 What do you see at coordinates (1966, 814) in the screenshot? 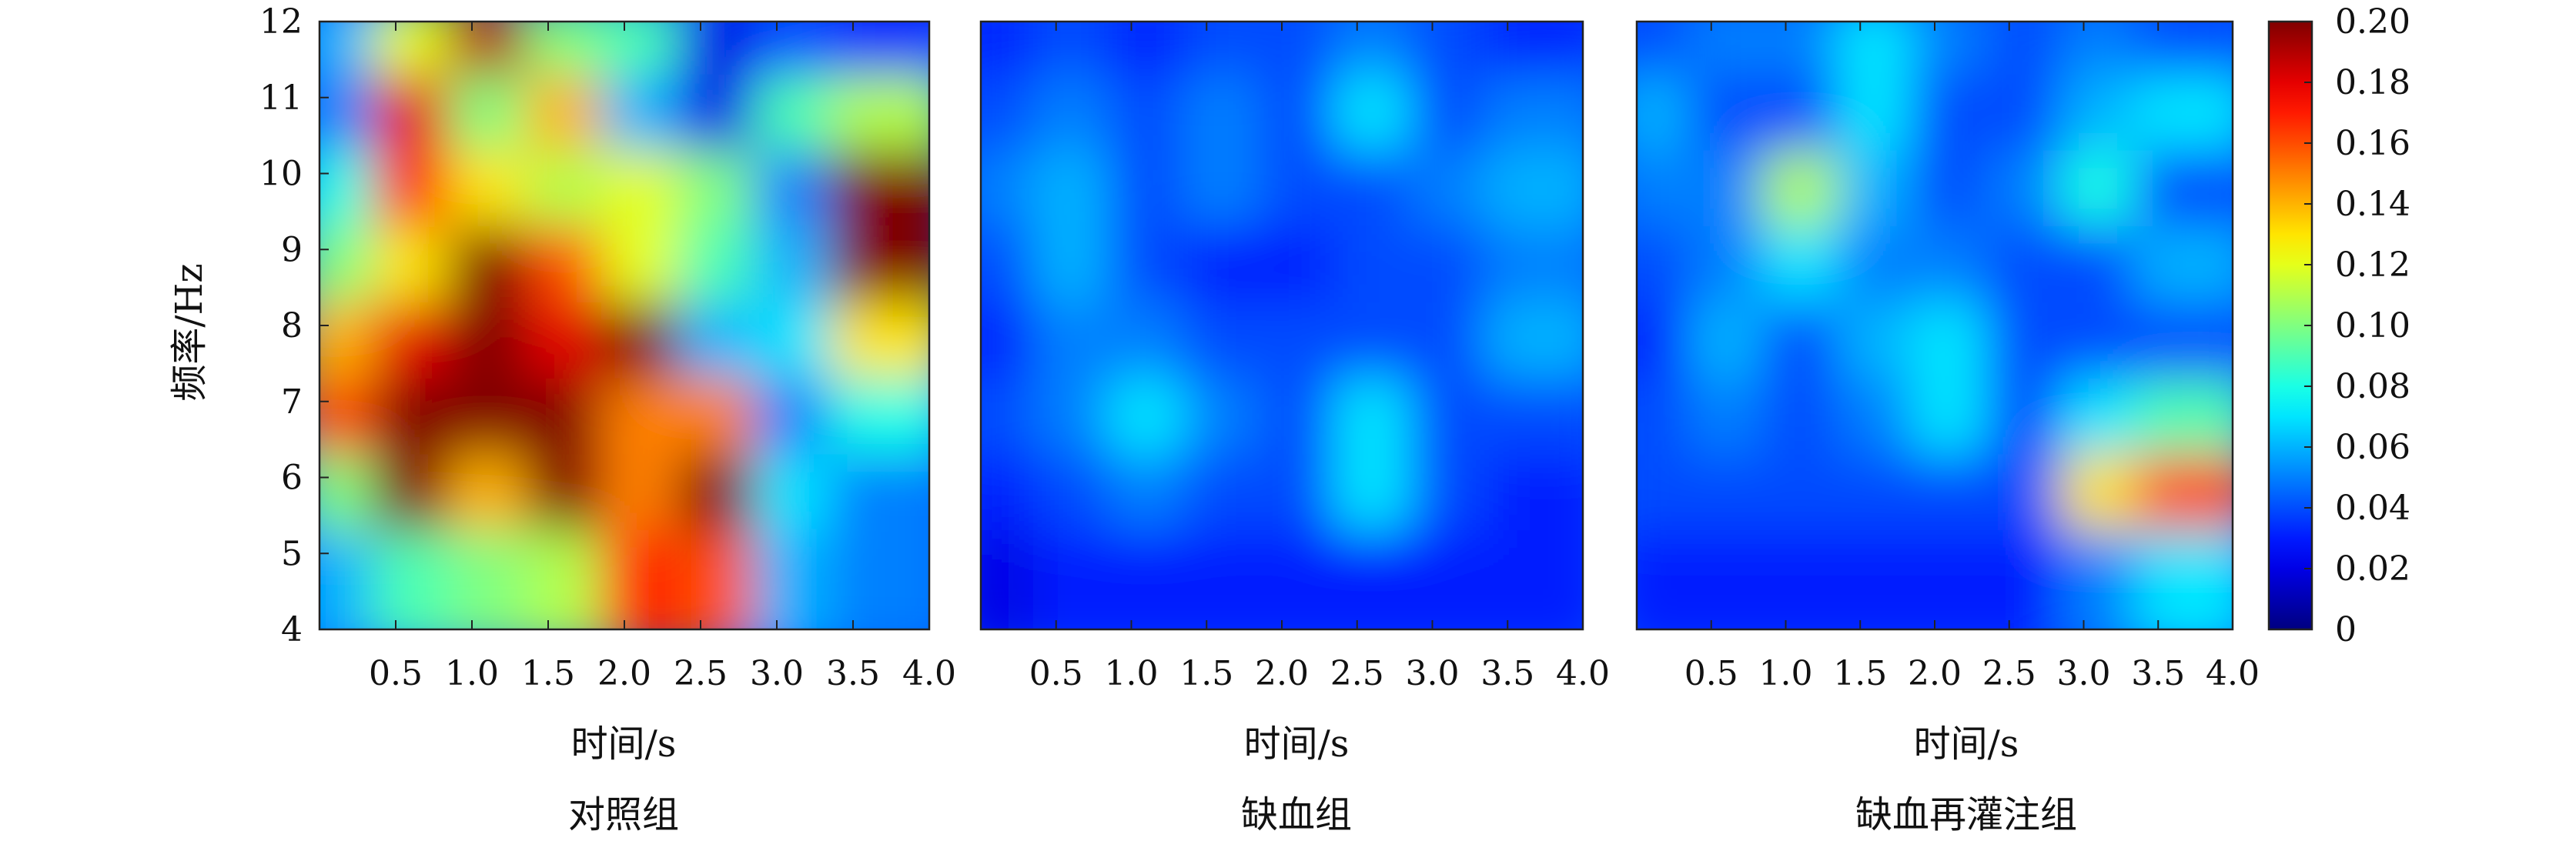
I see `panel-title-reperfusion: 缺血再灌注组` at bounding box center [1966, 814].